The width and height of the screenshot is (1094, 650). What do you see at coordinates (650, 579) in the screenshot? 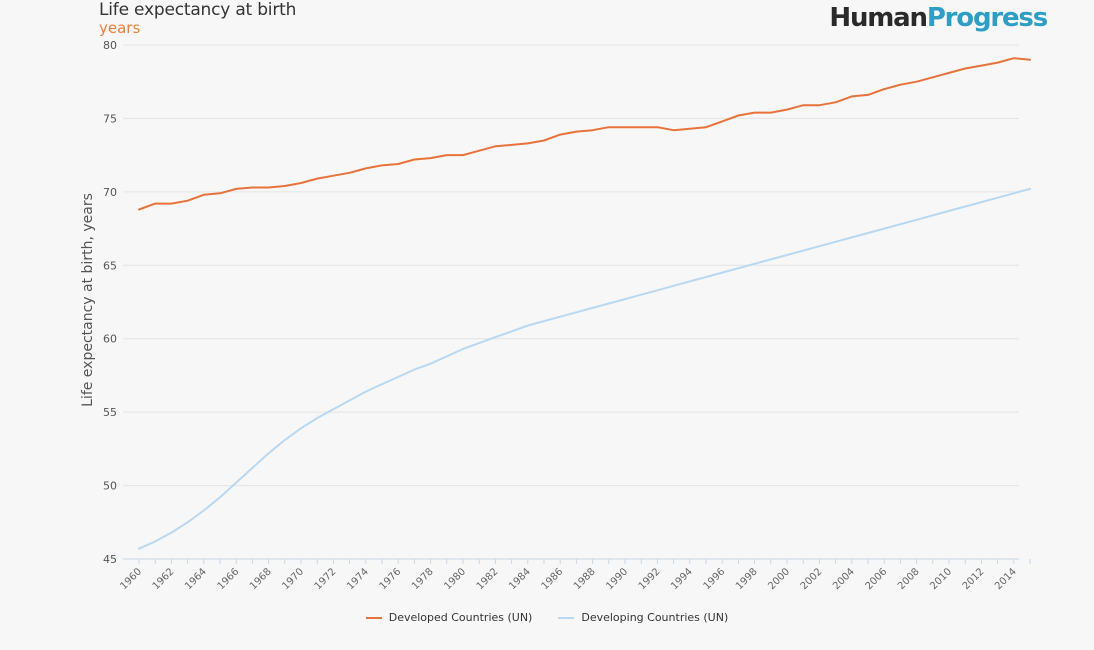
I see `x-tick-label-1992: 1992` at bounding box center [650, 579].